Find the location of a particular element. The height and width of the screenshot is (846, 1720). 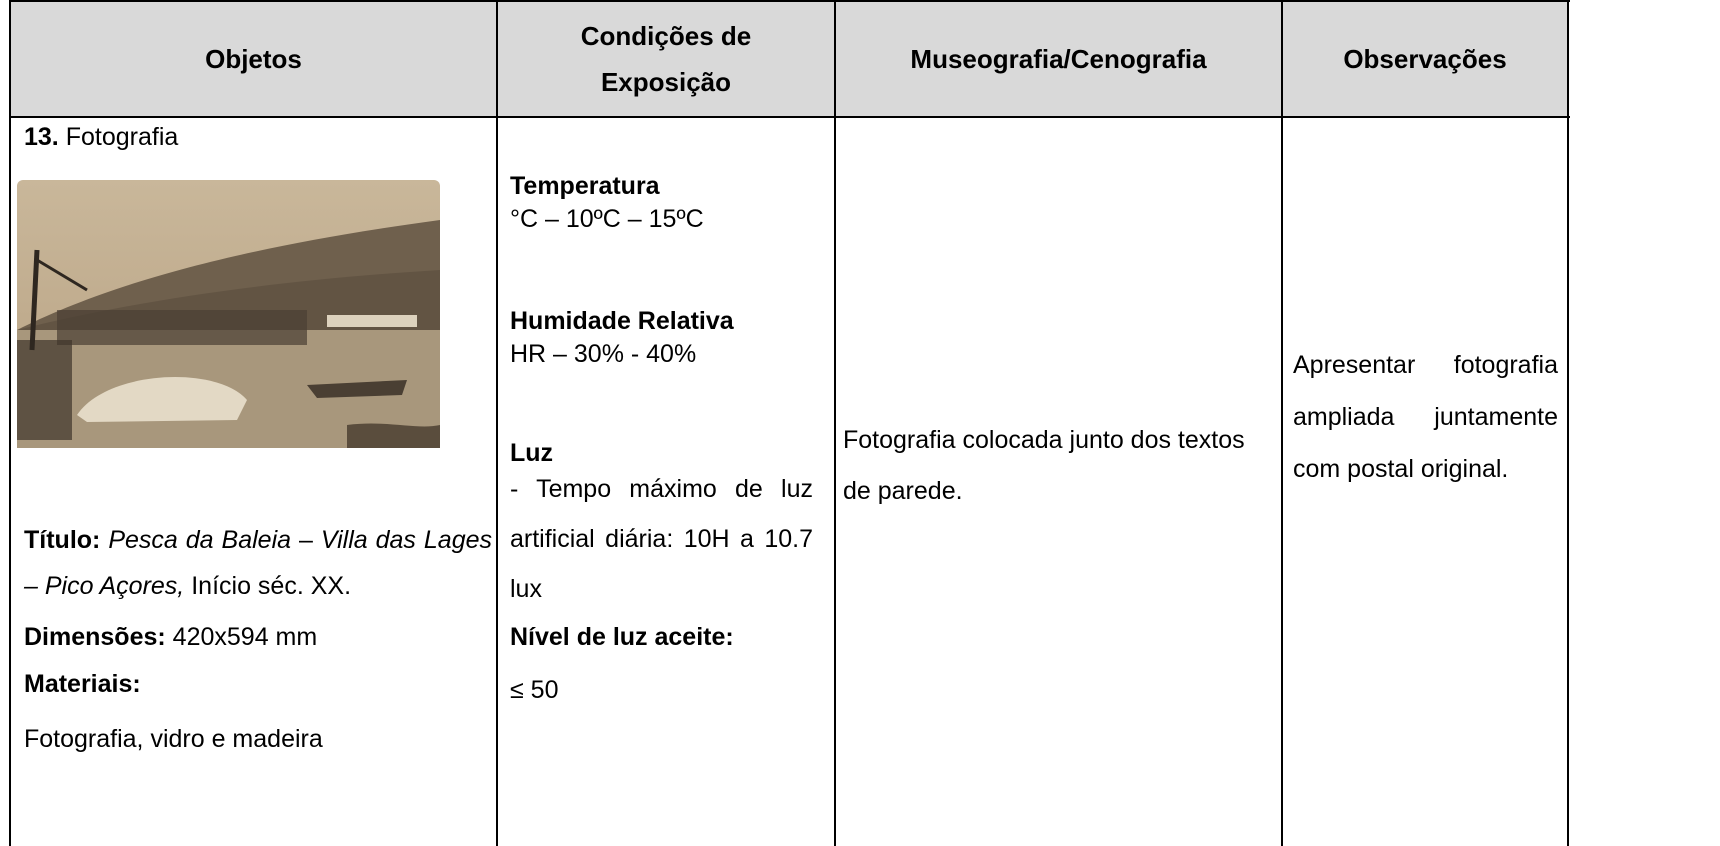

value: 420x594 mm is located at coordinates (245, 637).